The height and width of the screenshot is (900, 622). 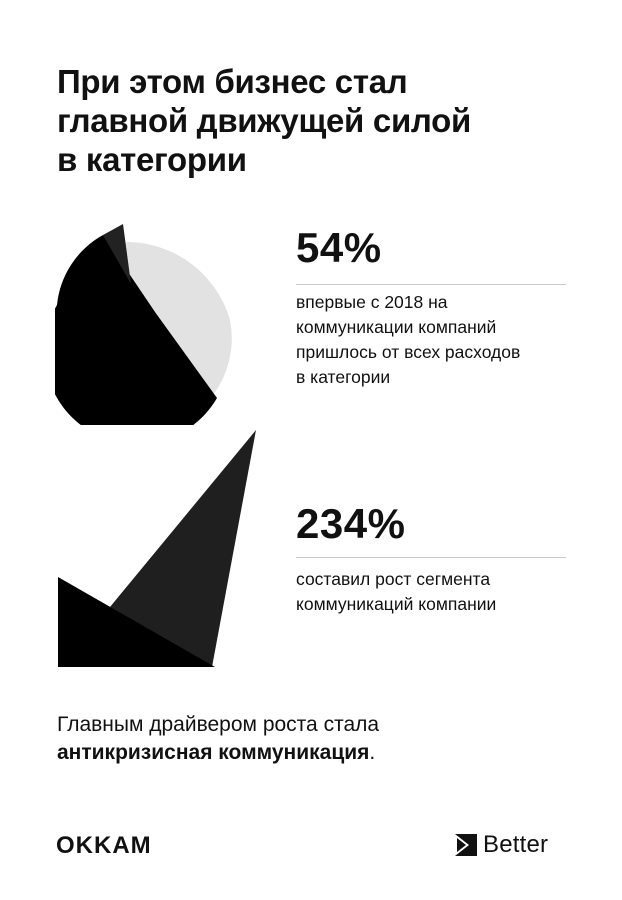 What do you see at coordinates (408, 352) in the screenshot?
I see `stat-description-line: пришлось от всех расходов` at bounding box center [408, 352].